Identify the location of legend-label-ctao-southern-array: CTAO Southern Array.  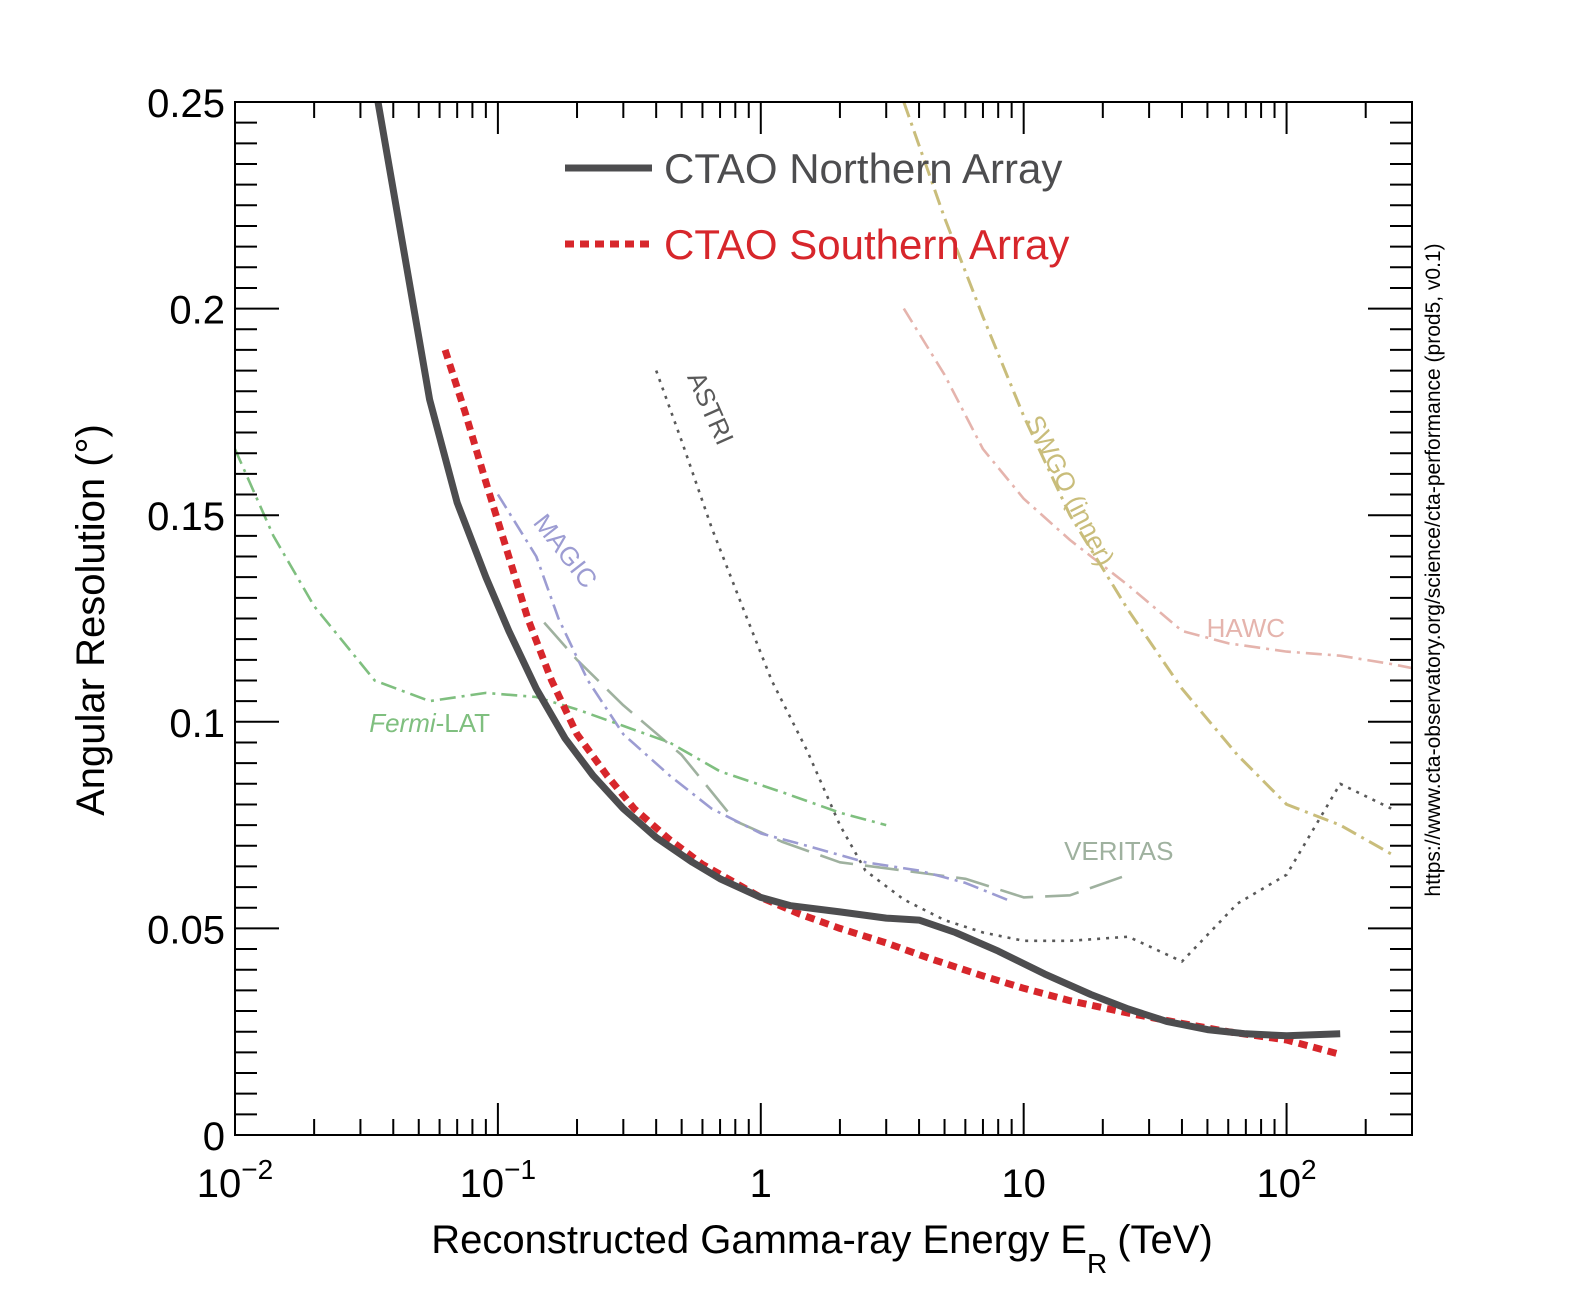
(866, 244).